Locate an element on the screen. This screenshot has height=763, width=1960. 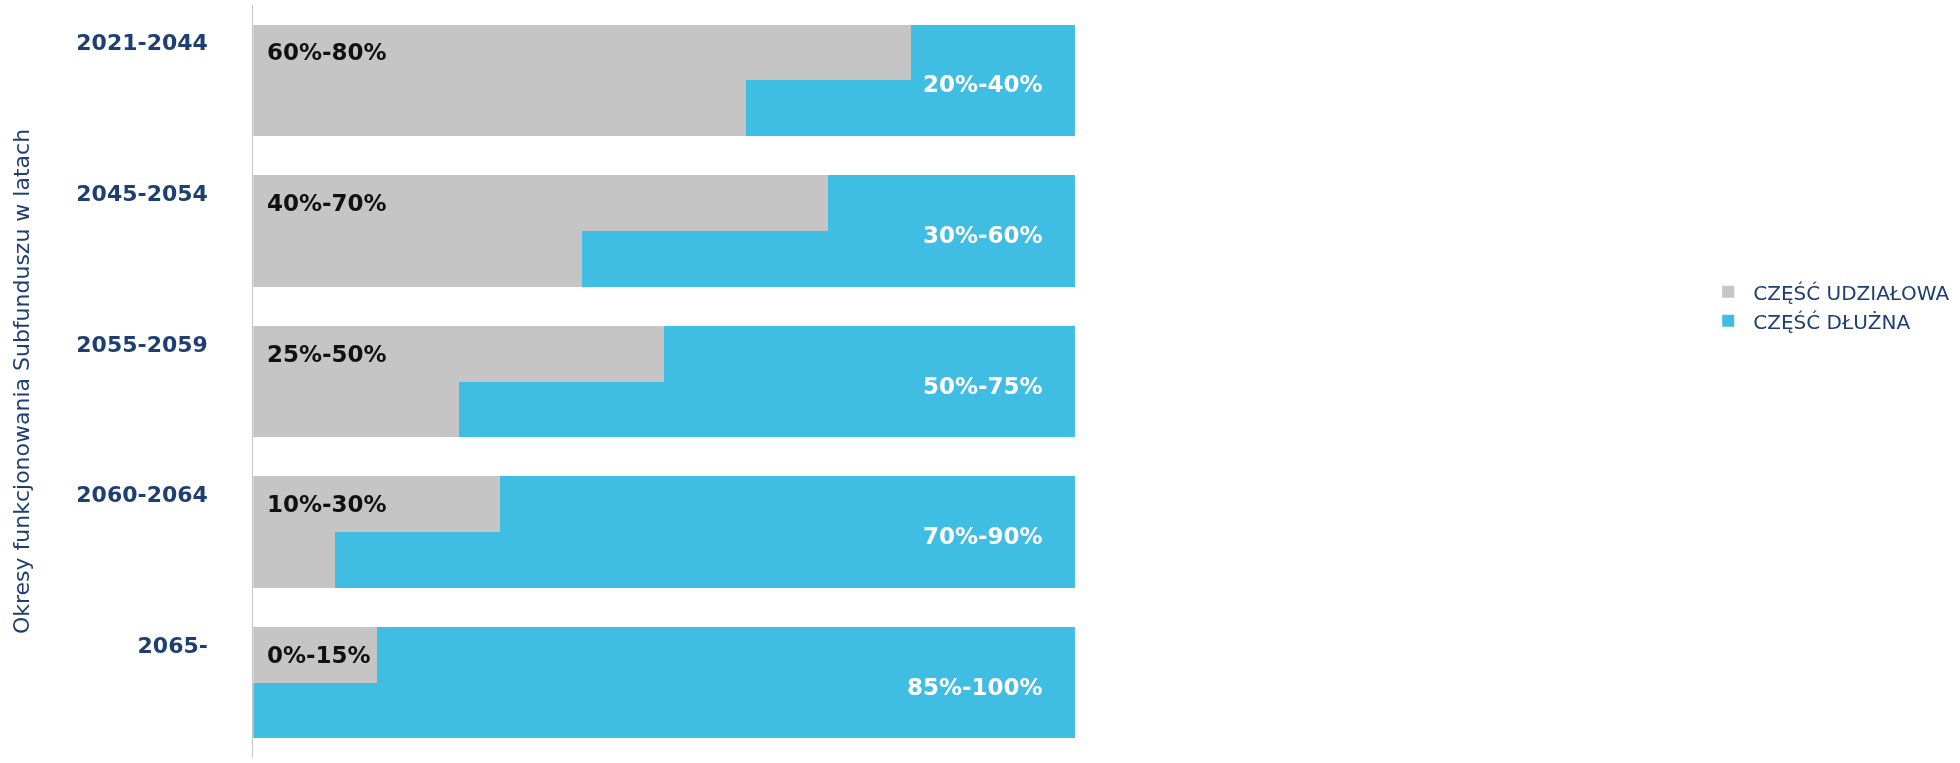
y-tick-label: 2045-2054 is located at coordinates (142, 193).